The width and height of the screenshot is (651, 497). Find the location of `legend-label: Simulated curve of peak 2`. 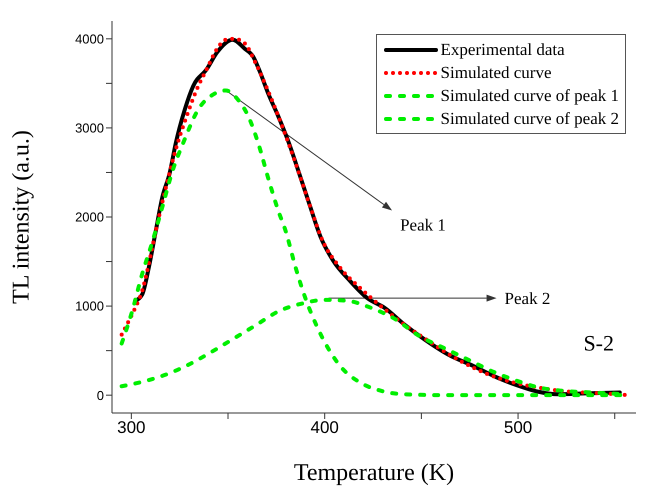

legend-label: Simulated curve of peak 2 is located at coordinates (529, 118).